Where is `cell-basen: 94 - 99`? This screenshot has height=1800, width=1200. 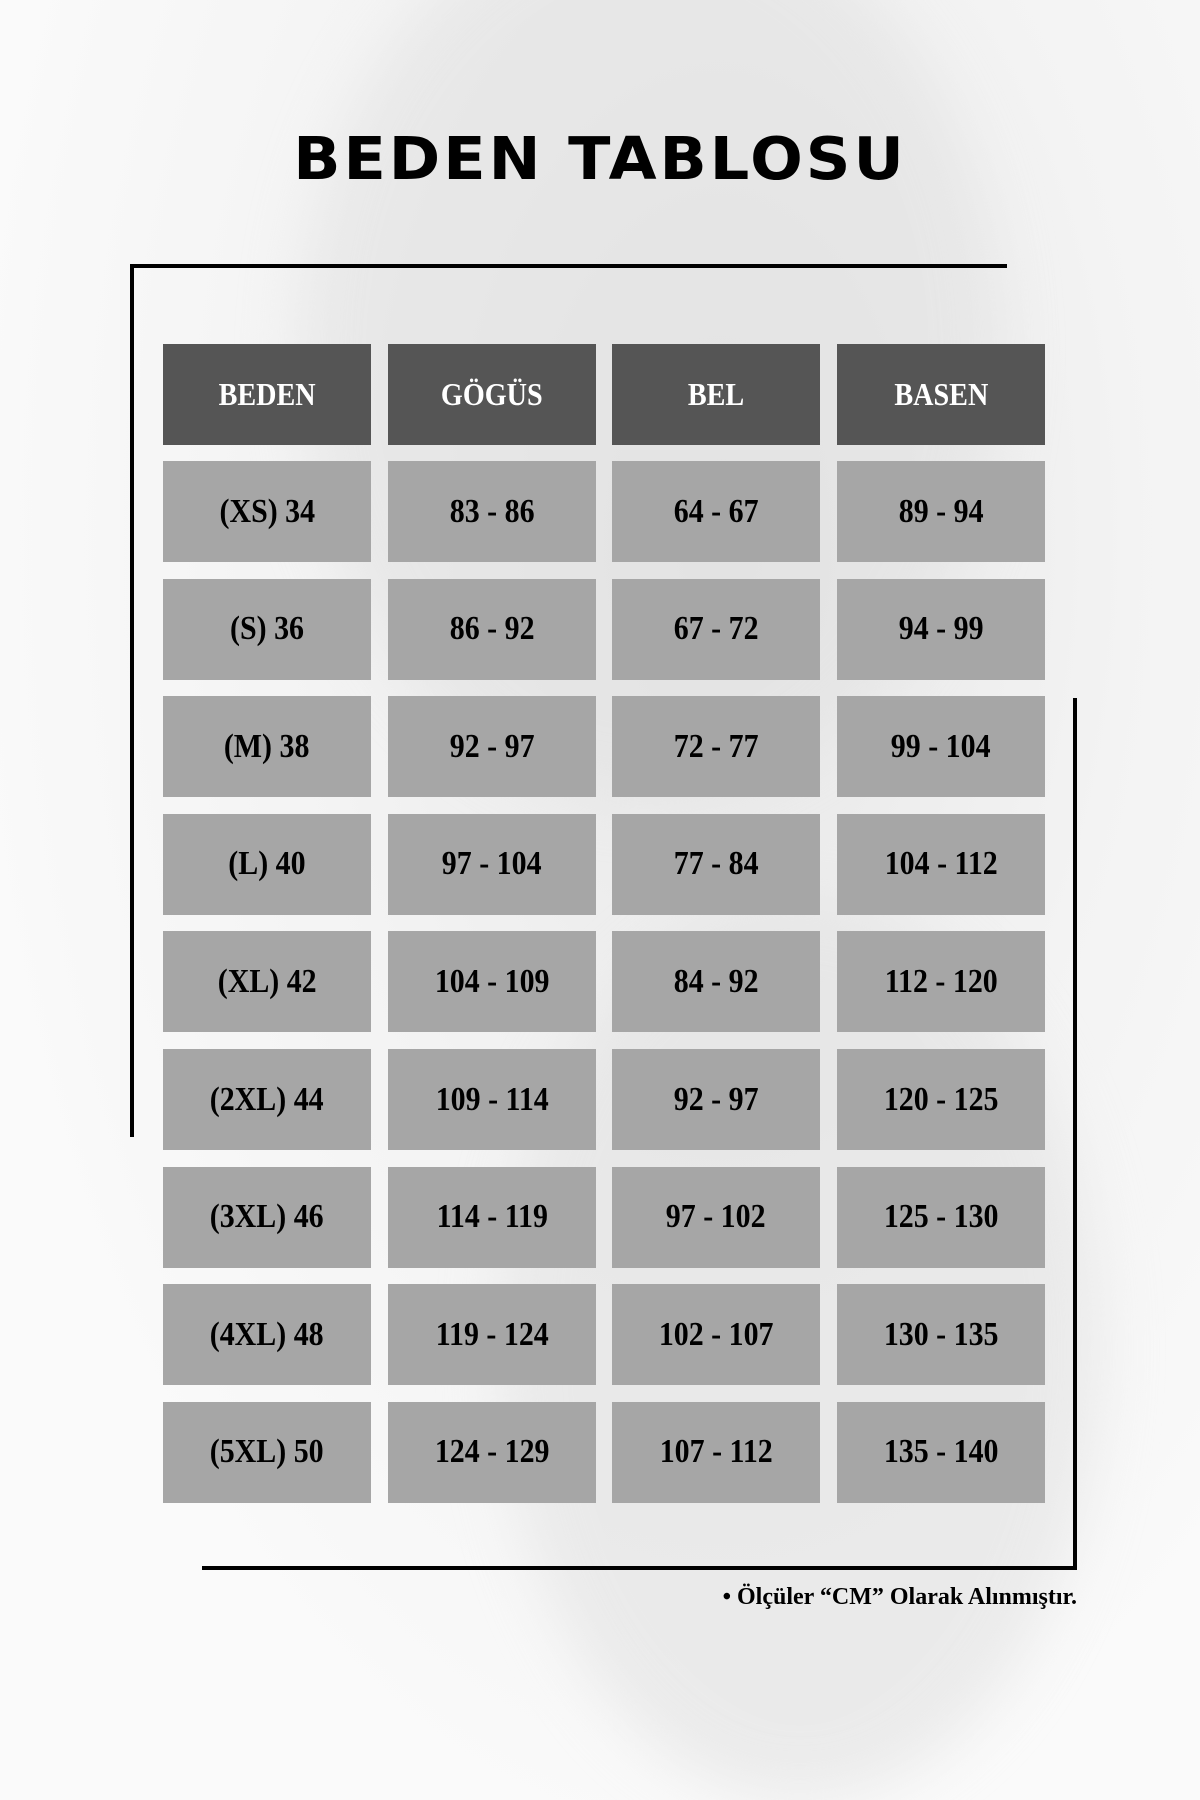
cell-basen: 94 - 99 is located at coordinates (941, 629).